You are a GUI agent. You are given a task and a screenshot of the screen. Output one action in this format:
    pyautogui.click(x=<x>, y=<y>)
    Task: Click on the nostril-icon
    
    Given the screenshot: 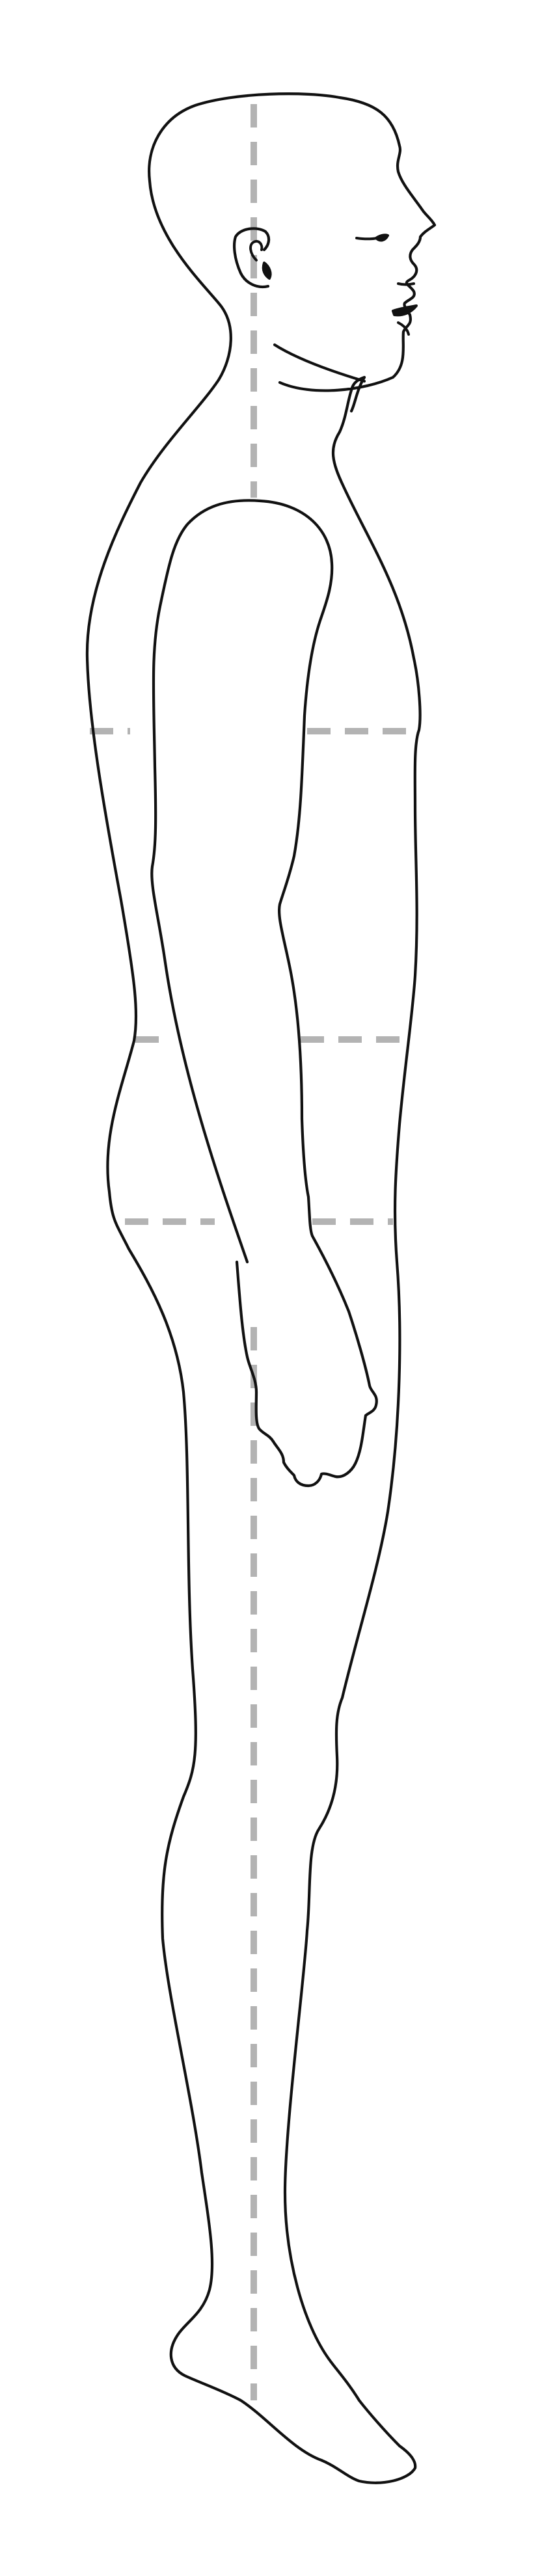 What is the action you would take?
    pyautogui.click(x=406, y=284)
    